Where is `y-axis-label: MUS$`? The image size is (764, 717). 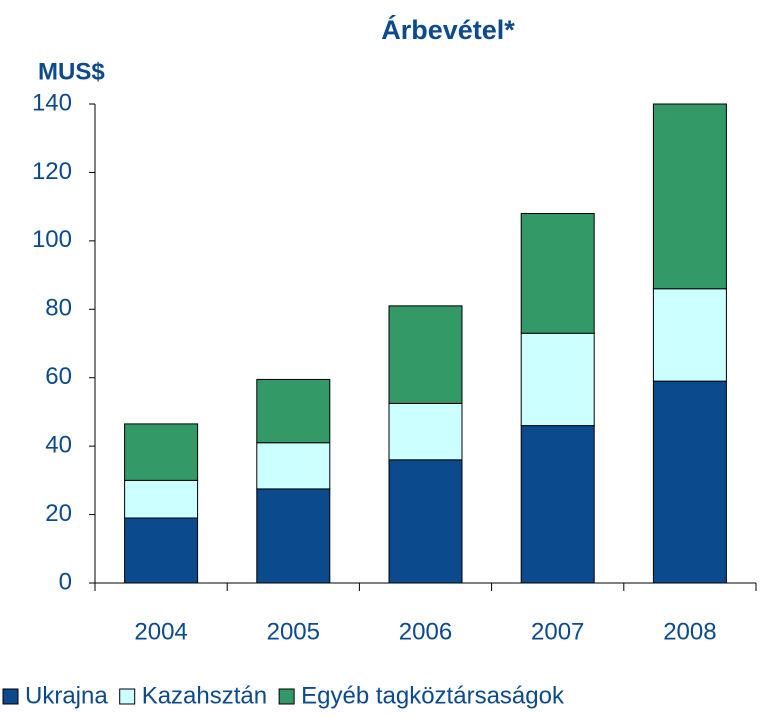 y-axis-label: MUS$ is located at coordinates (71, 71).